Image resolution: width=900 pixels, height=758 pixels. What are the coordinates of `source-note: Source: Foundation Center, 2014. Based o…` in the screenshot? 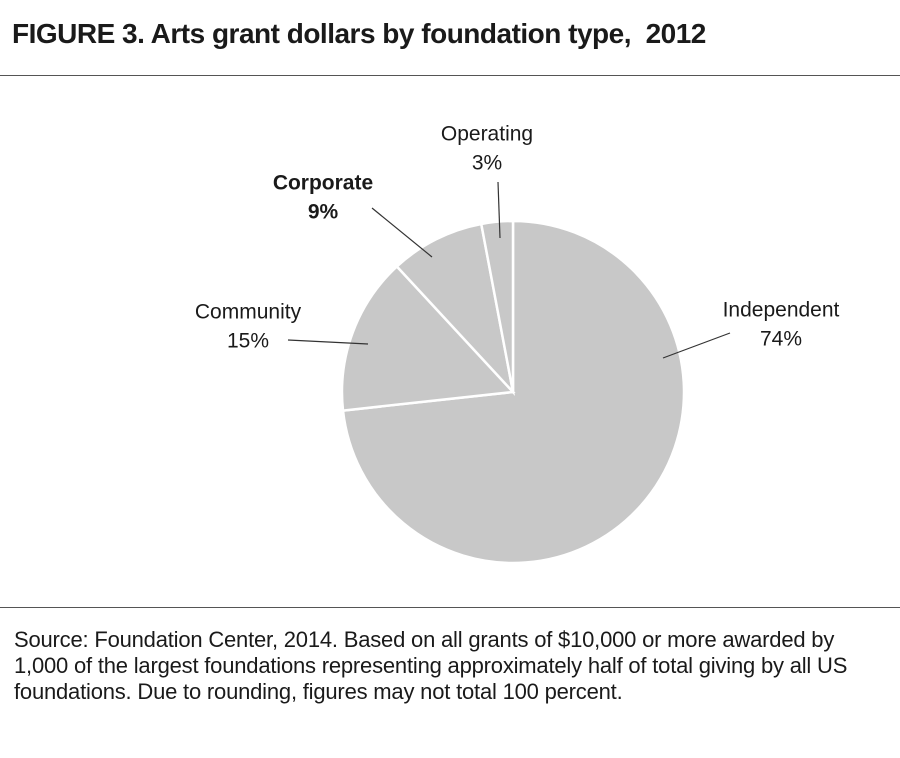 It's located at (431, 665).